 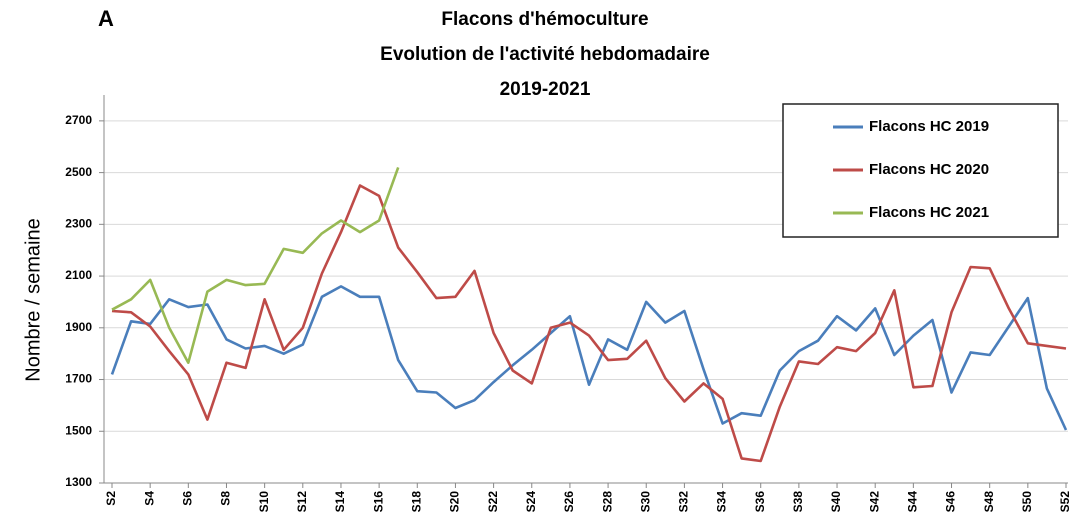 What do you see at coordinates (78, 379) in the screenshot?
I see `y-tick-label: 1700` at bounding box center [78, 379].